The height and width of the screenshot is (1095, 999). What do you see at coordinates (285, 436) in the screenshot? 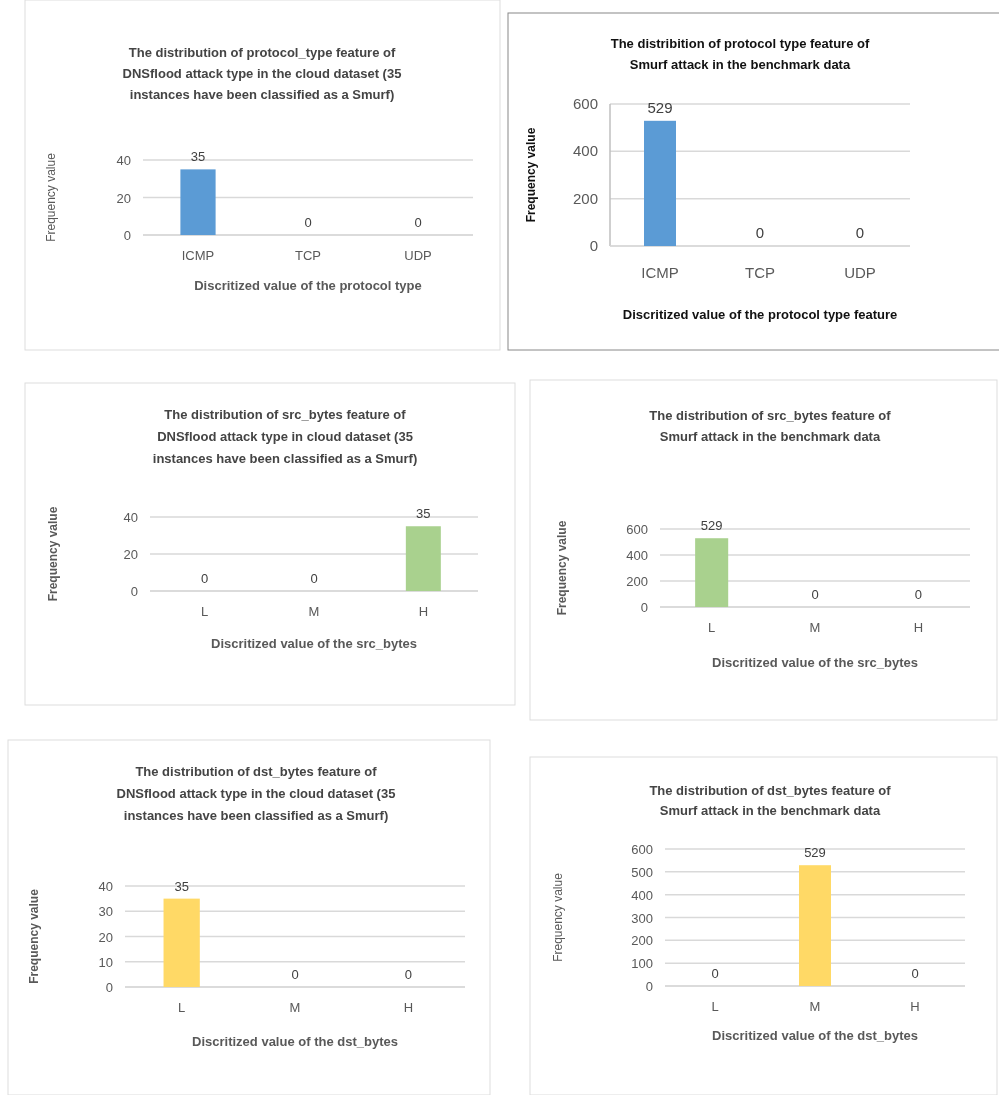
I see `chart-title: The distribution of src_bytes feature of DNSflood attack type in cloud dataset (35 instances have been classified as a Smurf)` at bounding box center [285, 436].